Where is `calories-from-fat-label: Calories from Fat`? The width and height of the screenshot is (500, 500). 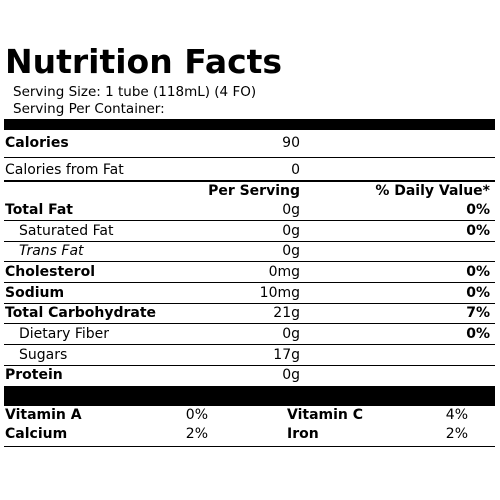 calories-from-fat-label: Calories from Fat is located at coordinates (64, 170).